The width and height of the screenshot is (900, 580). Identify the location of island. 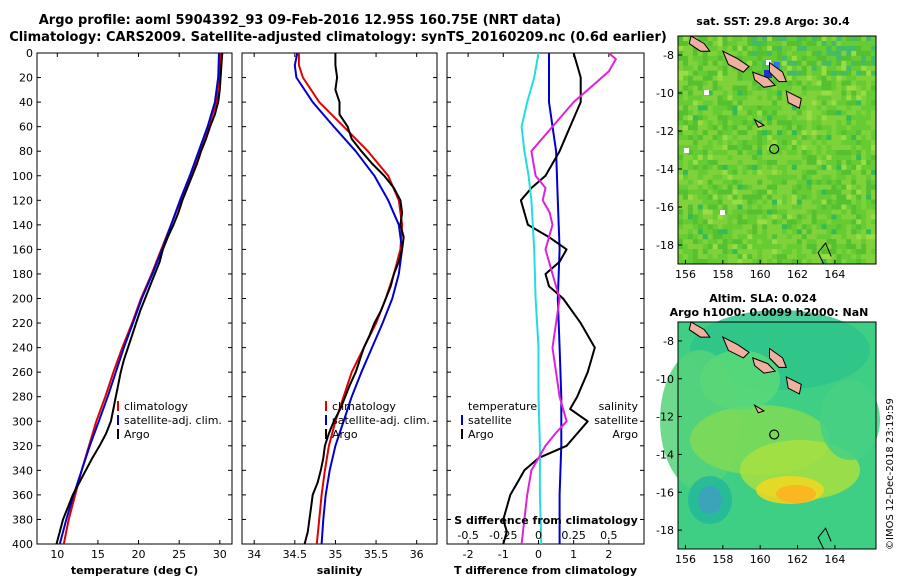
(699, 329).